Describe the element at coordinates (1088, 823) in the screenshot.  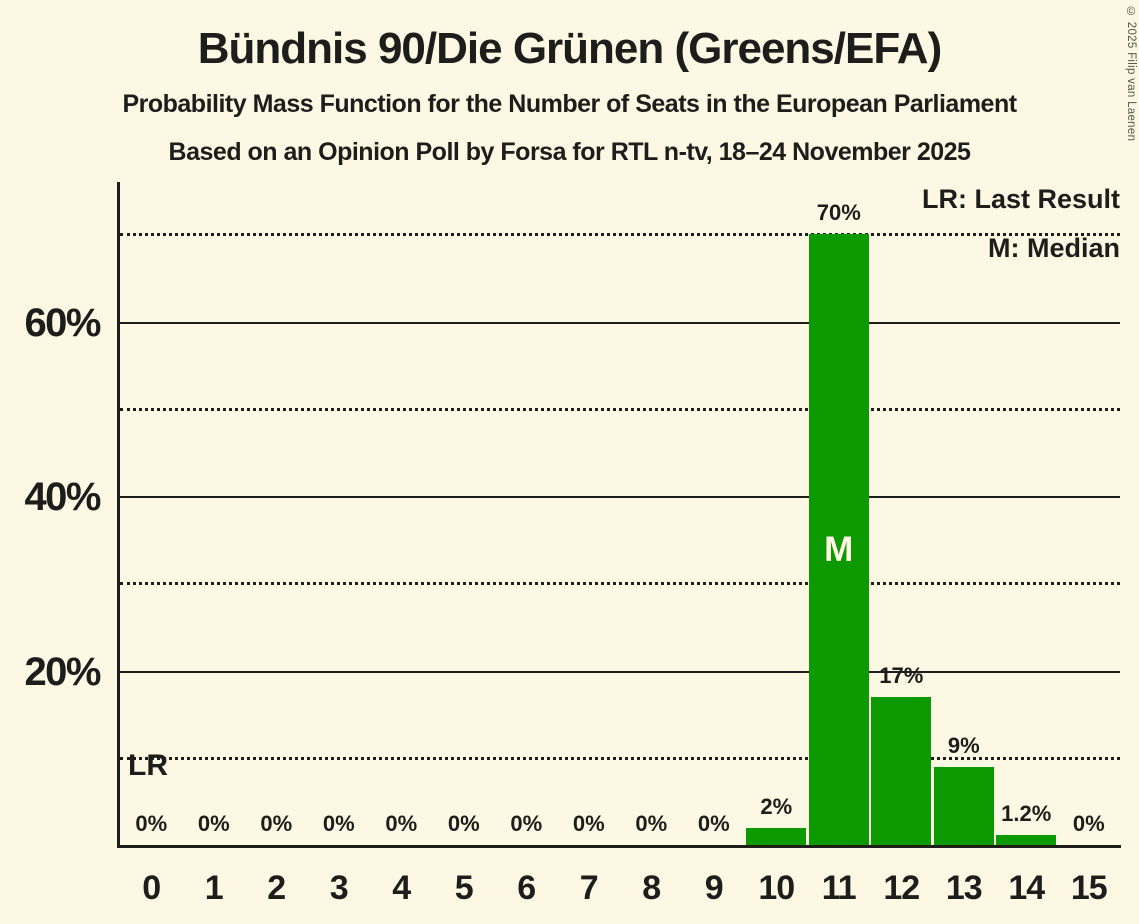
I see `bar-value-label-seats-15: 0%` at that location.